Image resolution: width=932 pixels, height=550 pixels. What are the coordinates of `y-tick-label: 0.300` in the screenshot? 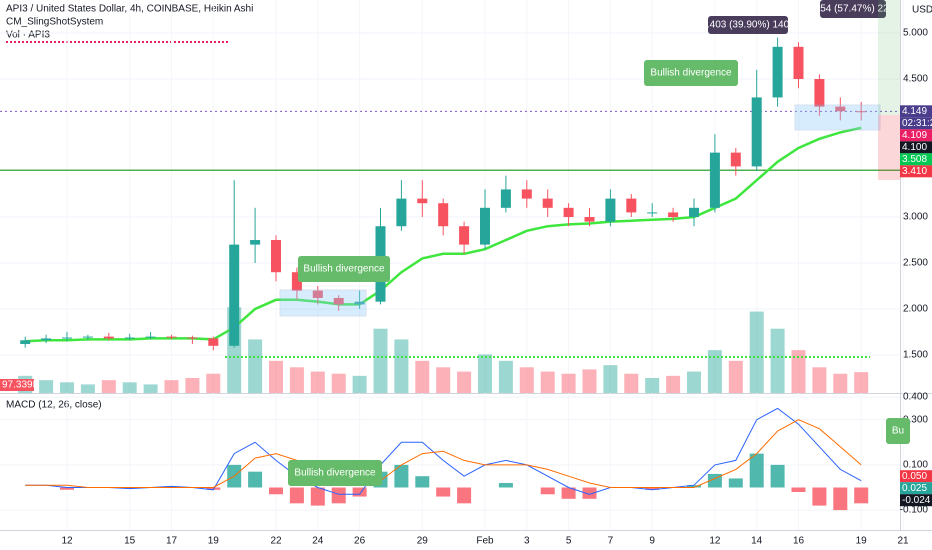 It's located at (915, 419).